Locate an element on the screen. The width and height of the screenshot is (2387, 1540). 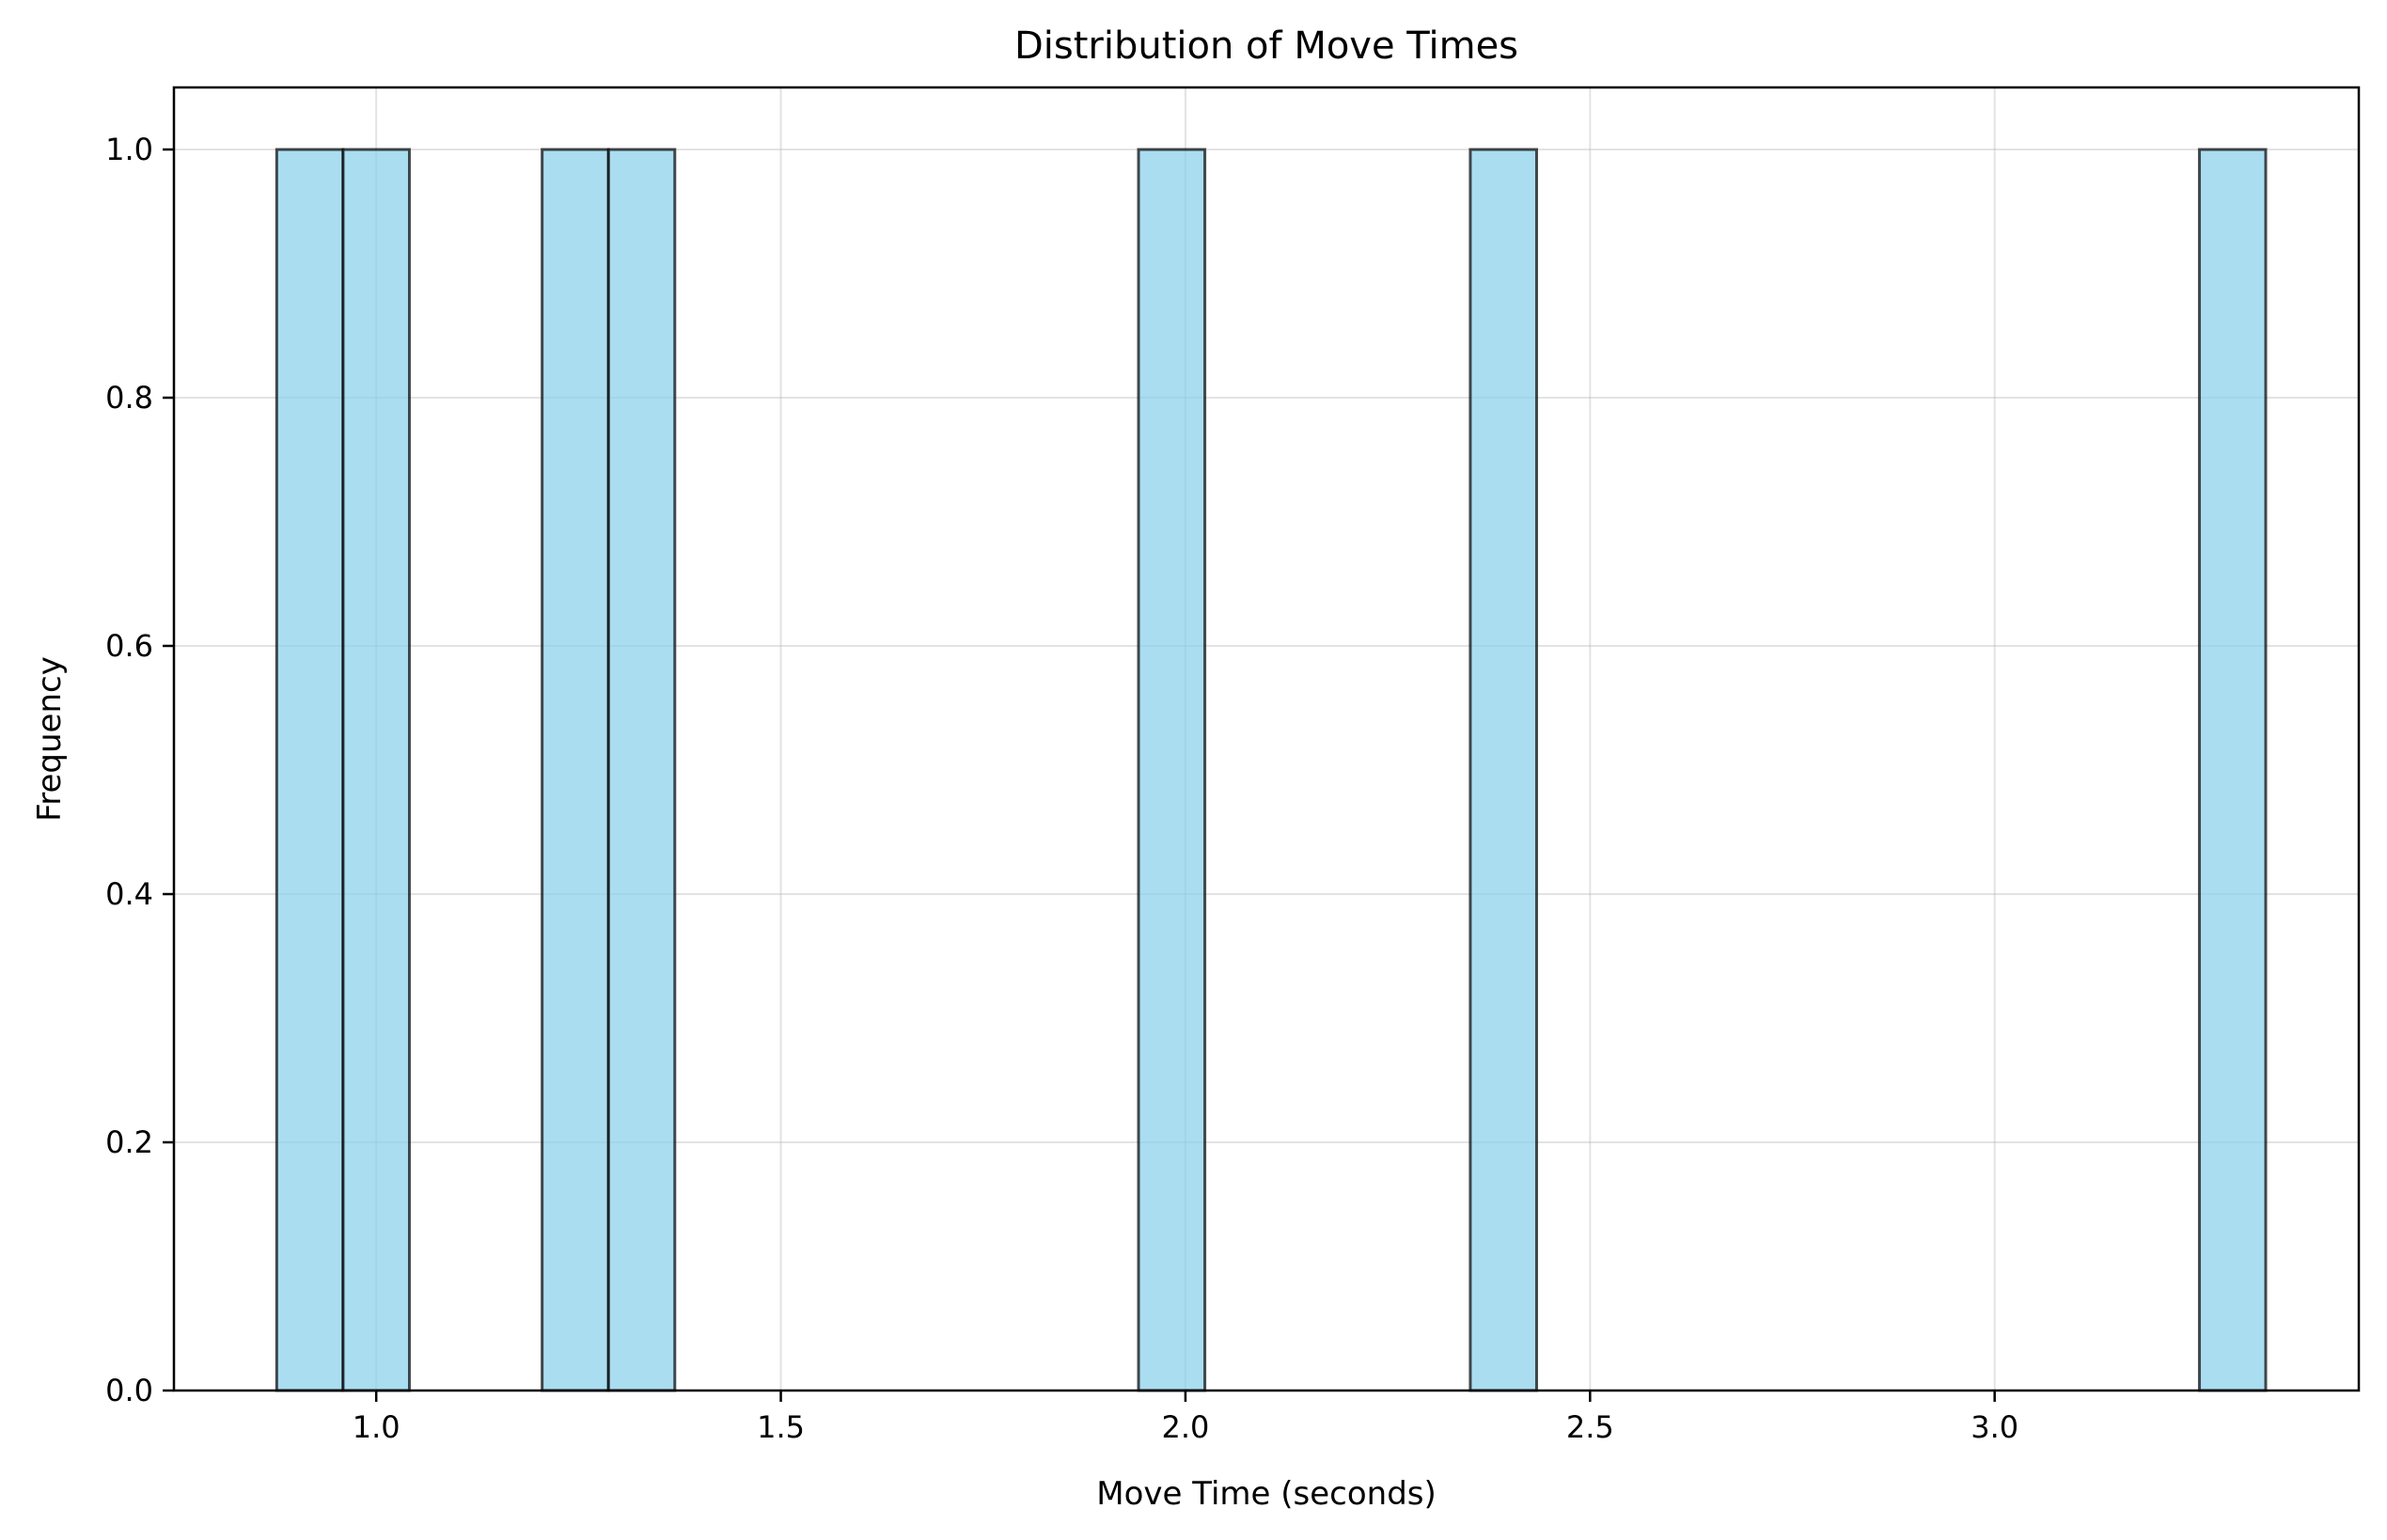
x-axis-ticks: 1.0 1.5 2.0 2.5 3.0 is located at coordinates (1185, 1418).